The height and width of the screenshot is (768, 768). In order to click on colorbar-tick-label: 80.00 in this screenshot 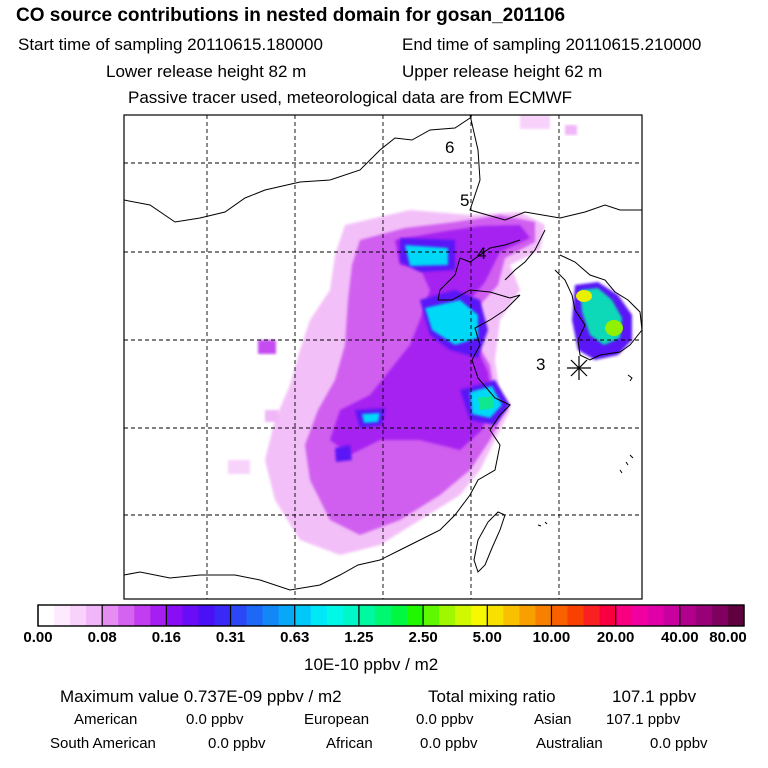, I will do `click(728, 637)`.